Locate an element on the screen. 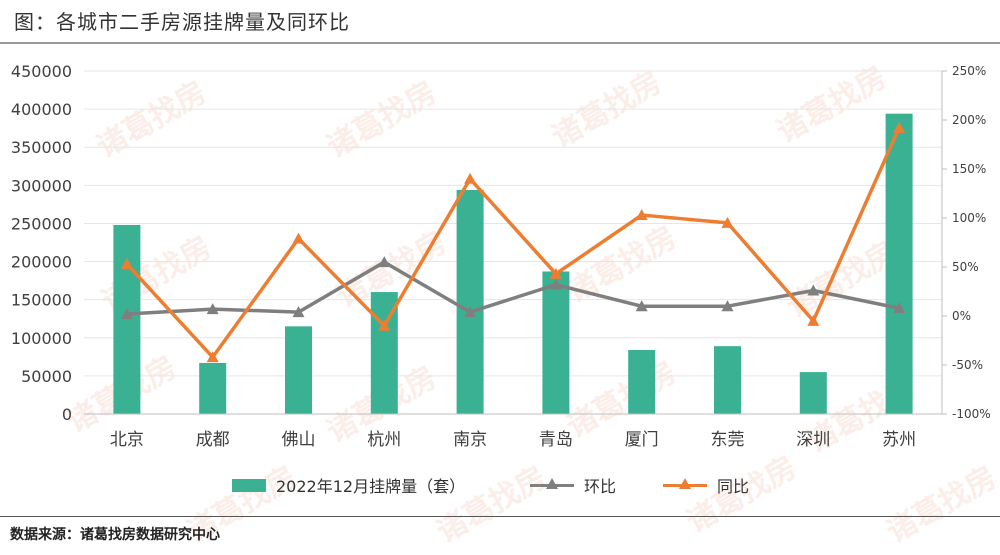 This screenshot has height=555, width=1000. legend: 2022年12月挂牌量（套） 环比 同比 is located at coordinates (500, 485).